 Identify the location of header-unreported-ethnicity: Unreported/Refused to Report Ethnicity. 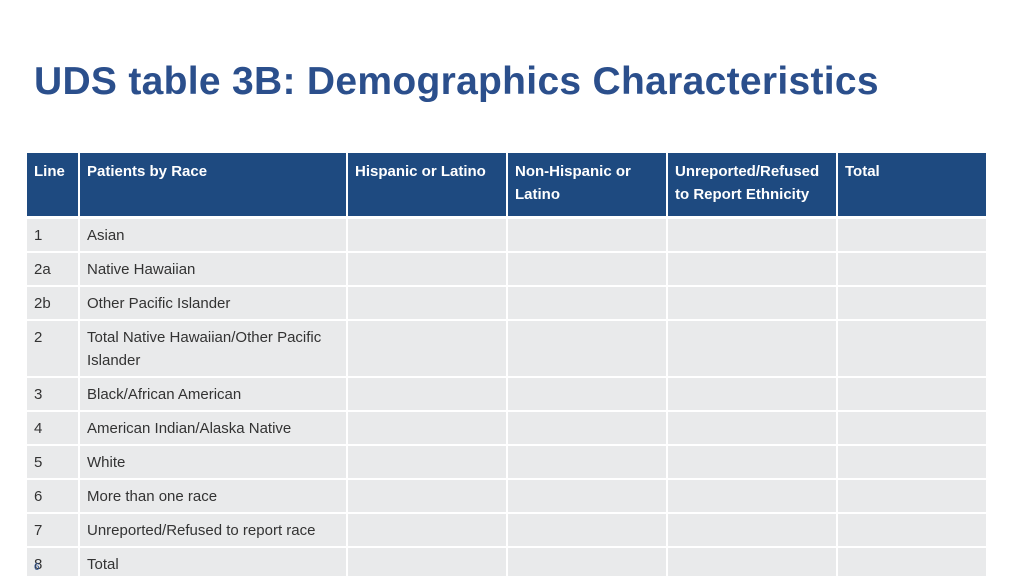
(752, 185).